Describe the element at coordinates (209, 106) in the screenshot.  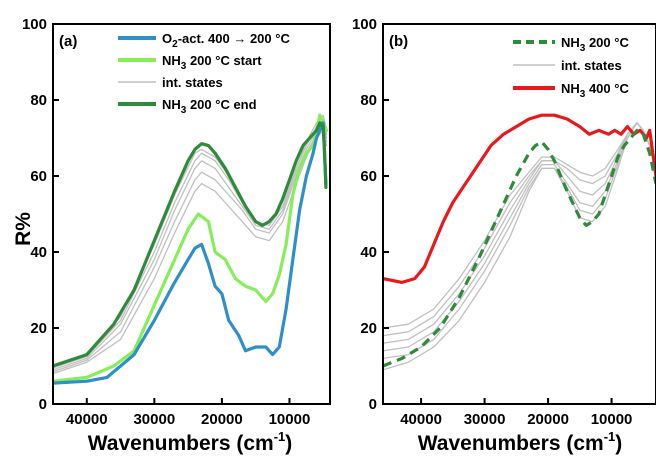
I see `legend-label: NH3 200 °C end` at that location.